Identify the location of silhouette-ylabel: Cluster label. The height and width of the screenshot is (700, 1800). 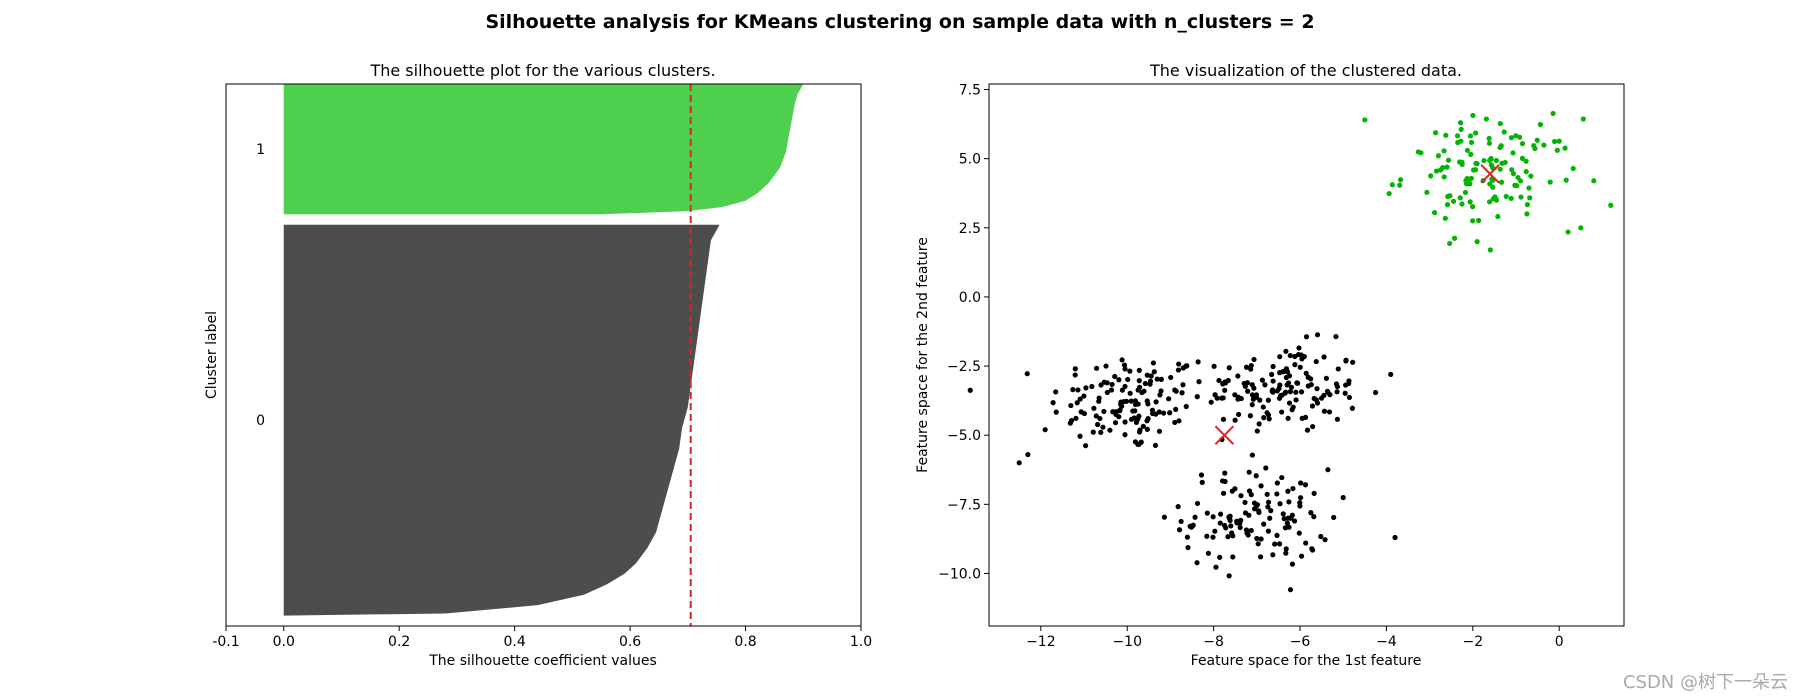
(212, 355).